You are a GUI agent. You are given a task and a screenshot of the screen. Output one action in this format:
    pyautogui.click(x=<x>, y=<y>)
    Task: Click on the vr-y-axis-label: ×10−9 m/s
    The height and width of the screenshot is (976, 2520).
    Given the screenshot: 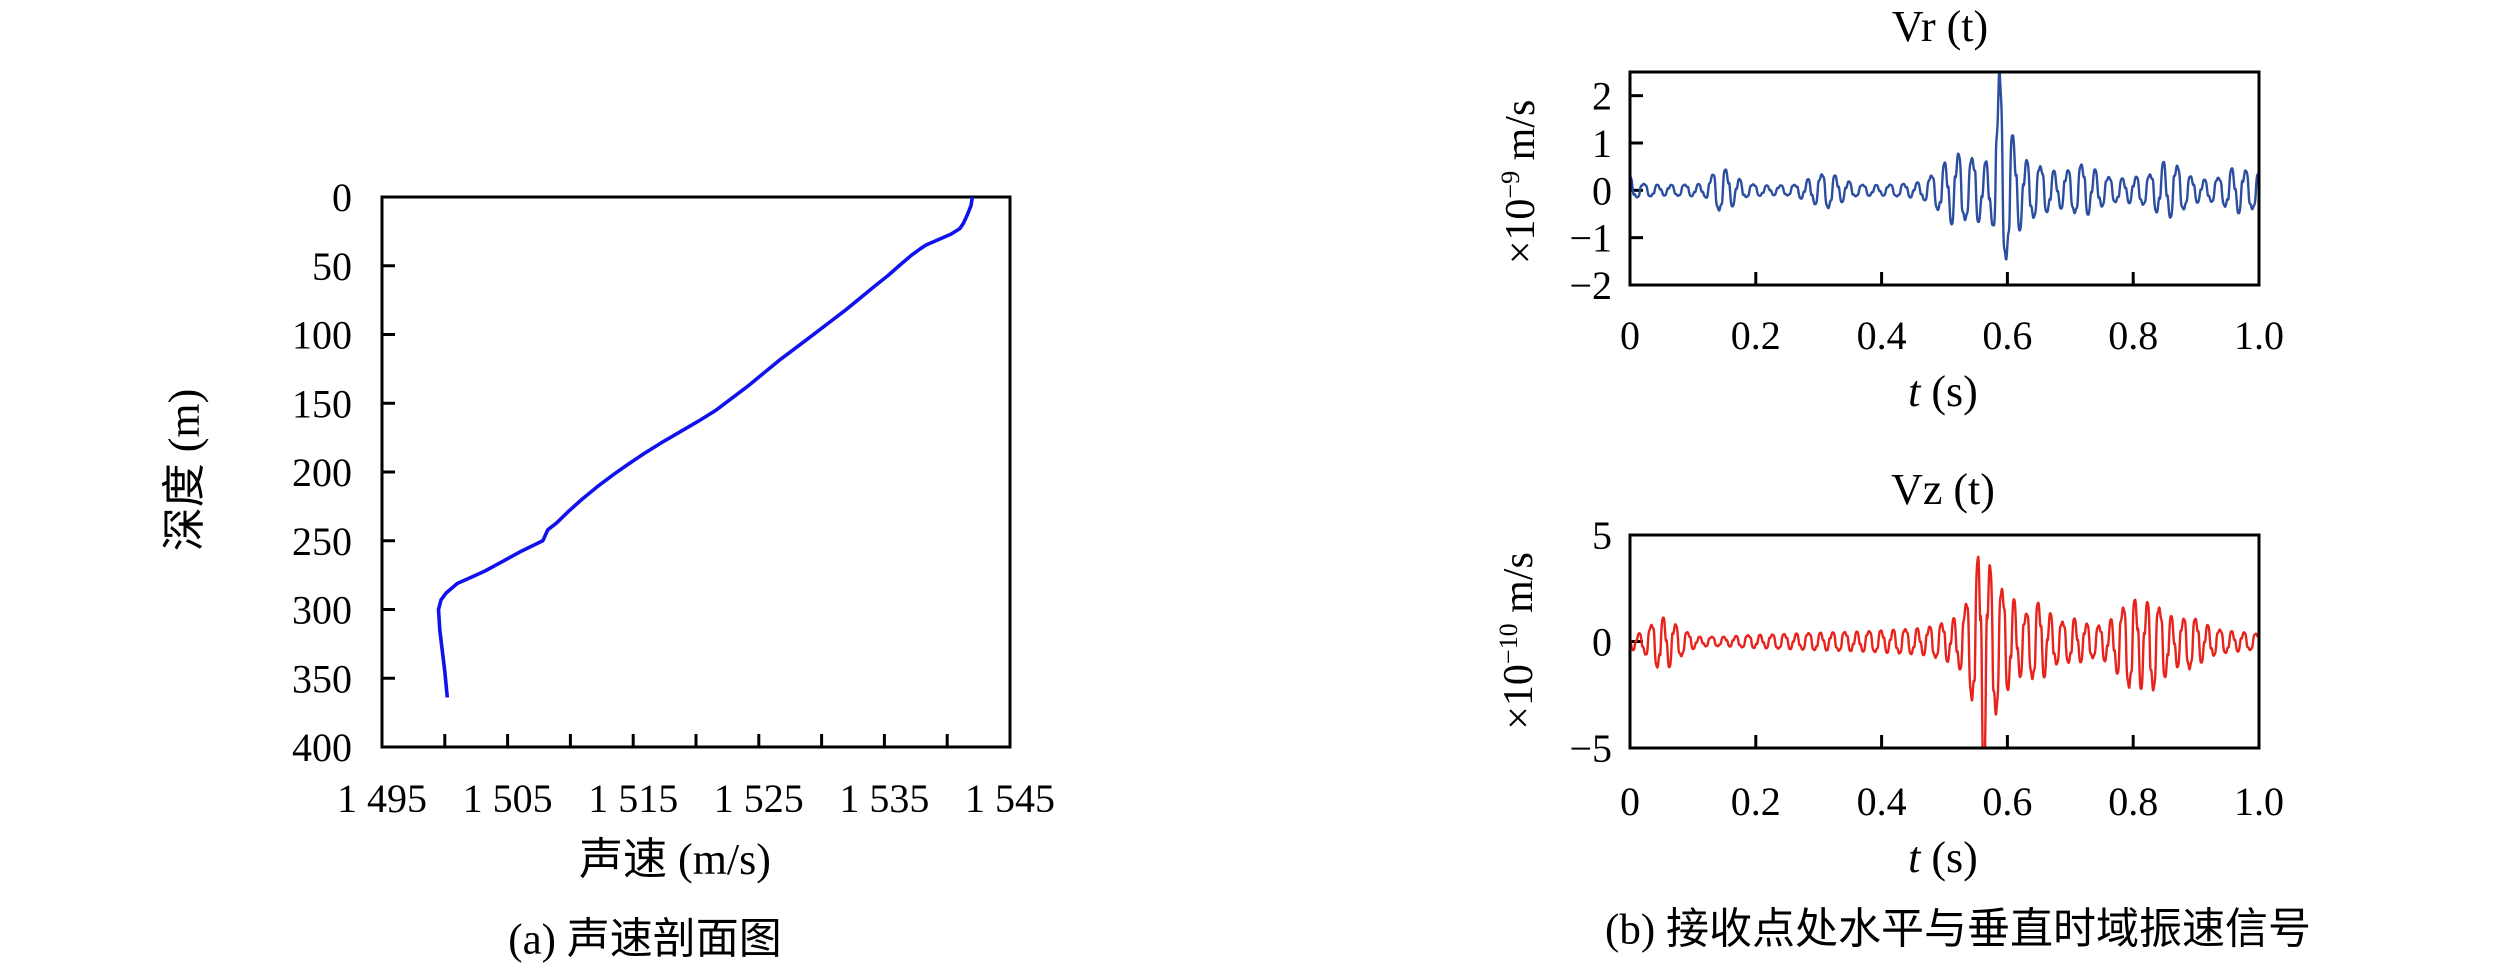 What is the action you would take?
    pyautogui.click(x=1520, y=182)
    